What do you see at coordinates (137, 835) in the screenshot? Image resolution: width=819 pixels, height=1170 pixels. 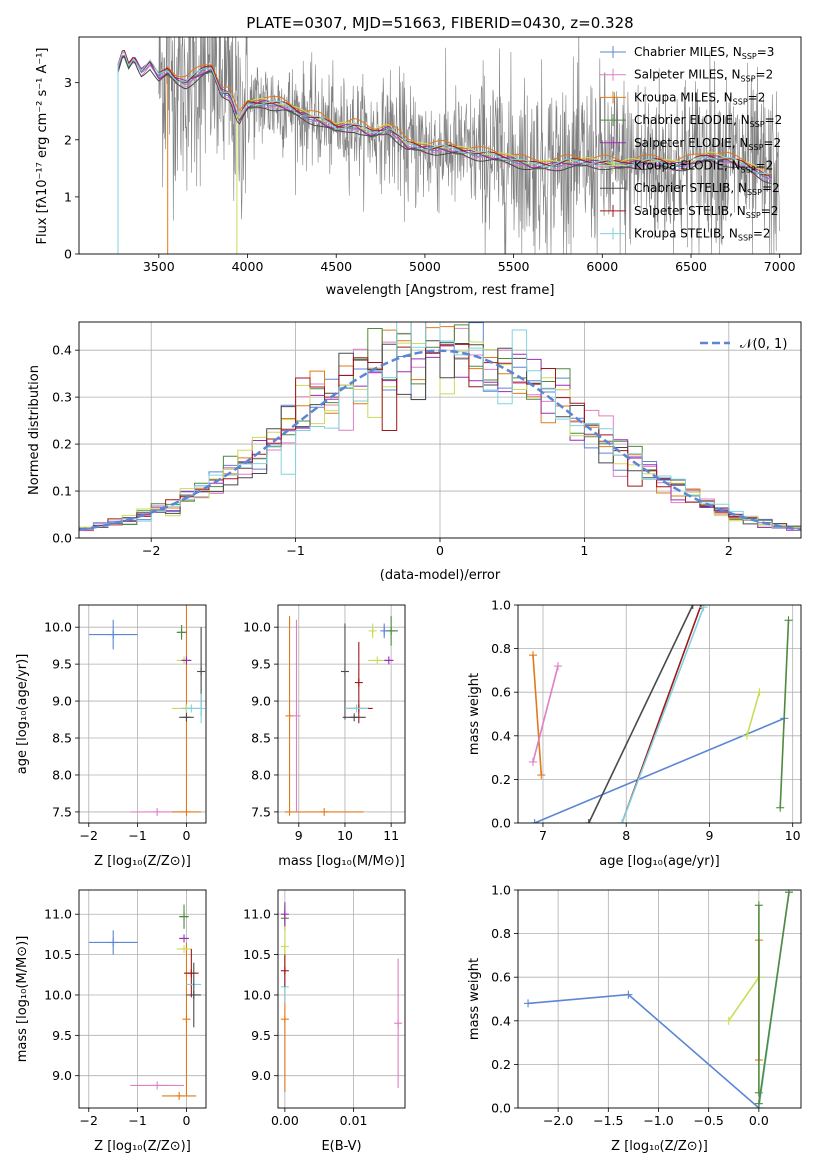 I see `x-tick-label: −1` at bounding box center [137, 835].